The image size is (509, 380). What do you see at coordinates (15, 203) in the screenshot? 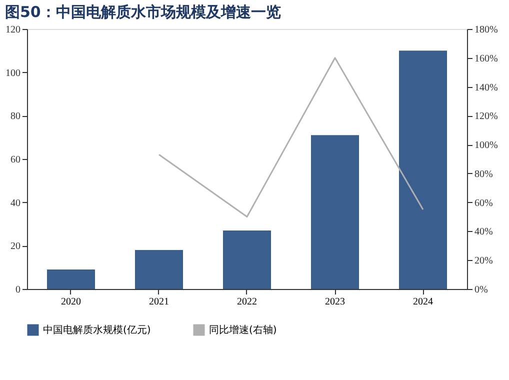
I see `y-tick-label: 40` at bounding box center [15, 203].